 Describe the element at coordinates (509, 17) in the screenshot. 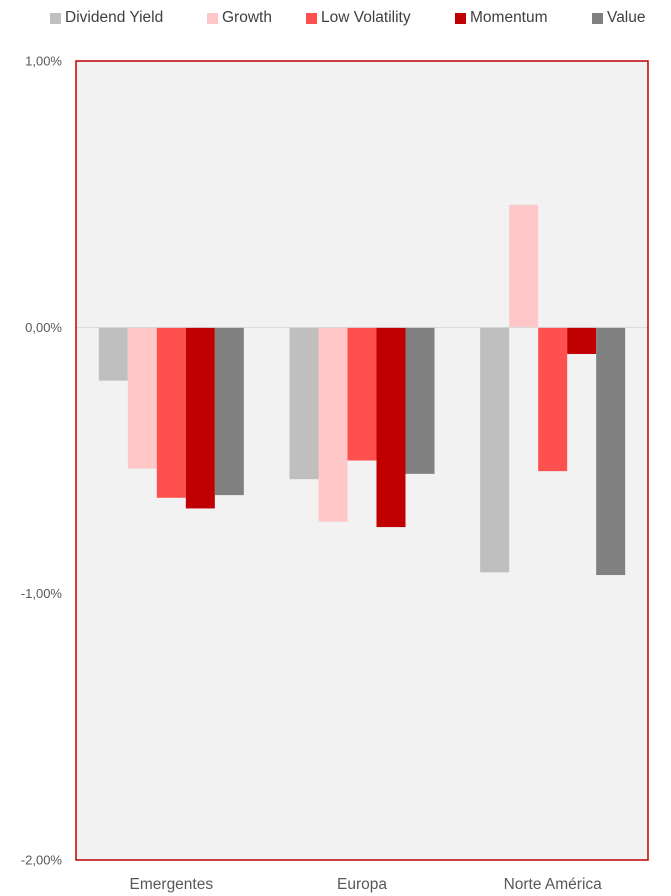

I see `legend-label: Momentum` at that location.